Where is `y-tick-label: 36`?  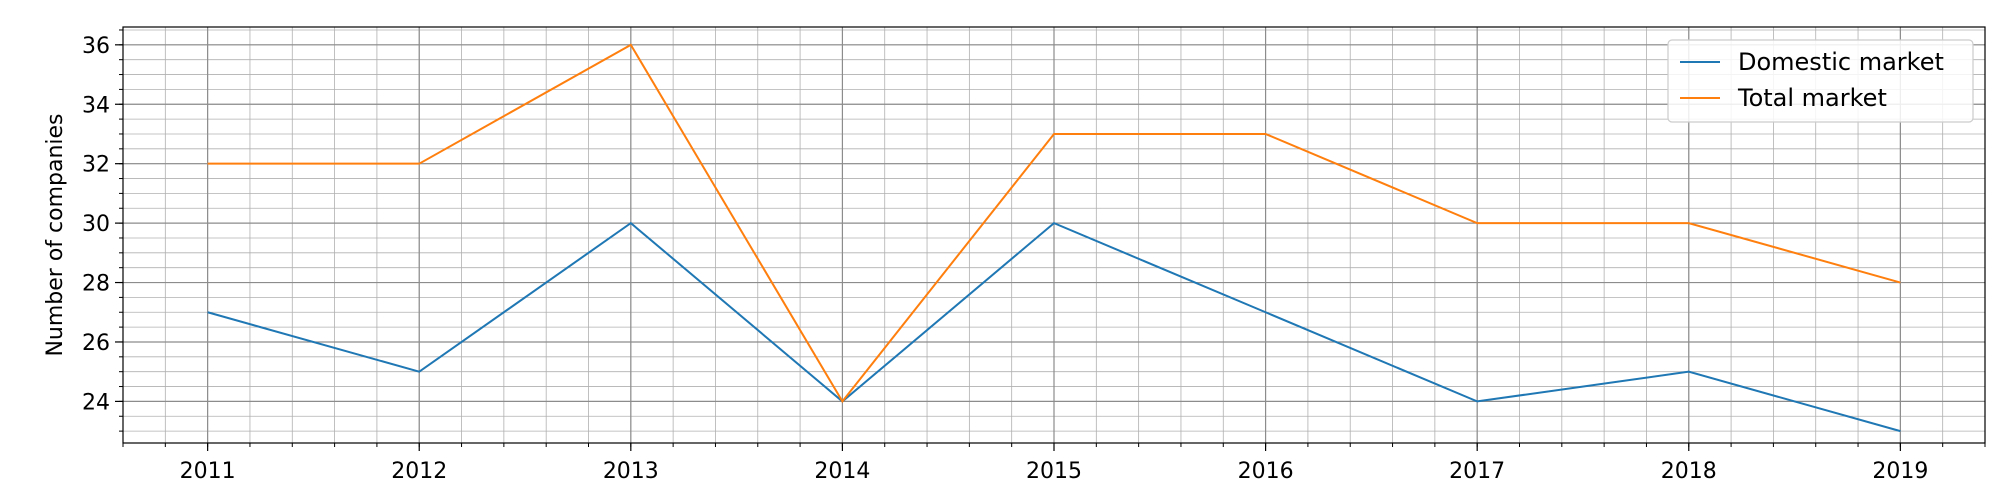
y-tick-label: 36 is located at coordinates (96, 46).